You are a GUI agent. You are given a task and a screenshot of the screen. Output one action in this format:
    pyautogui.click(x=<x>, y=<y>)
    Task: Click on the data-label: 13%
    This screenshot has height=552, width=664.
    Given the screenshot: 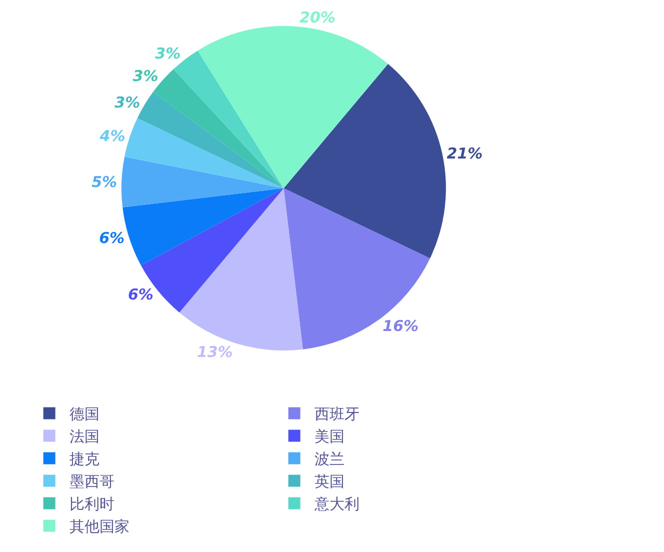 What is the action you would take?
    pyautogui.click(x=214, y=351)
    